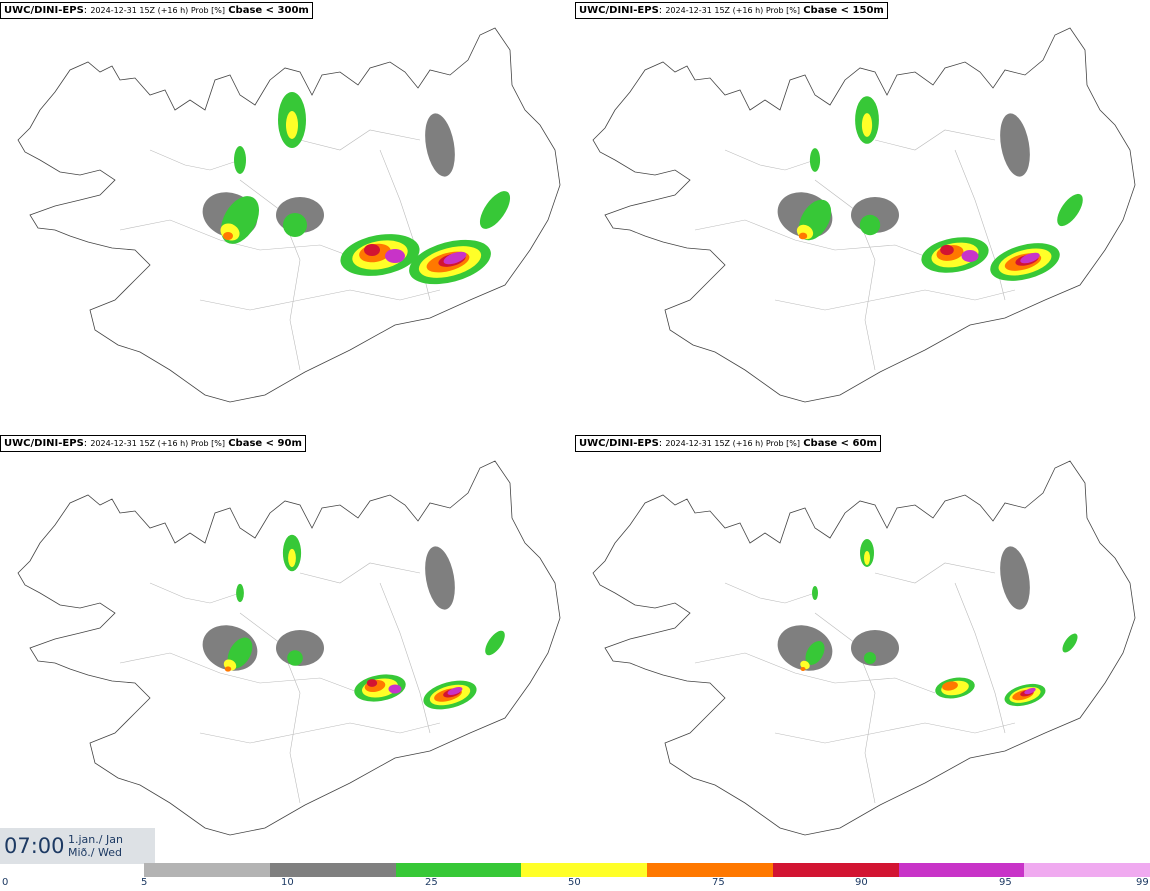  Describe the element at coordinates (843, 10) in the screenshot. I see `variable-label: Cbase < 150m` at that location.